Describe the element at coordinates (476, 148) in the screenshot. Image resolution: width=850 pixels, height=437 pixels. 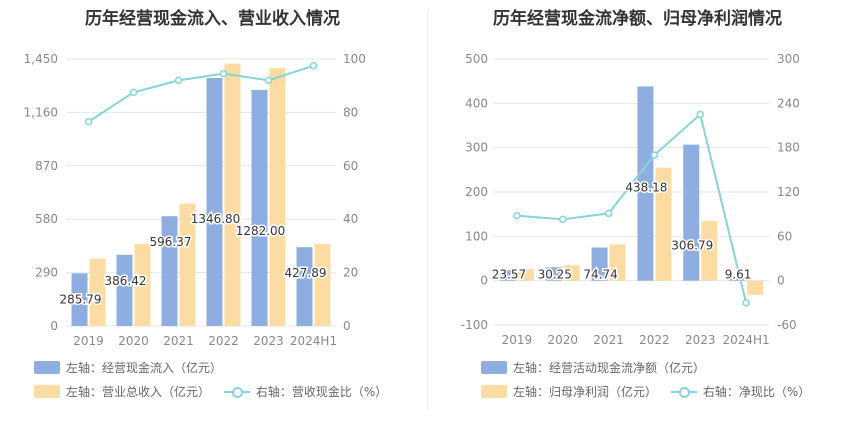
I see `y-left-tick-label: 300` at that location.